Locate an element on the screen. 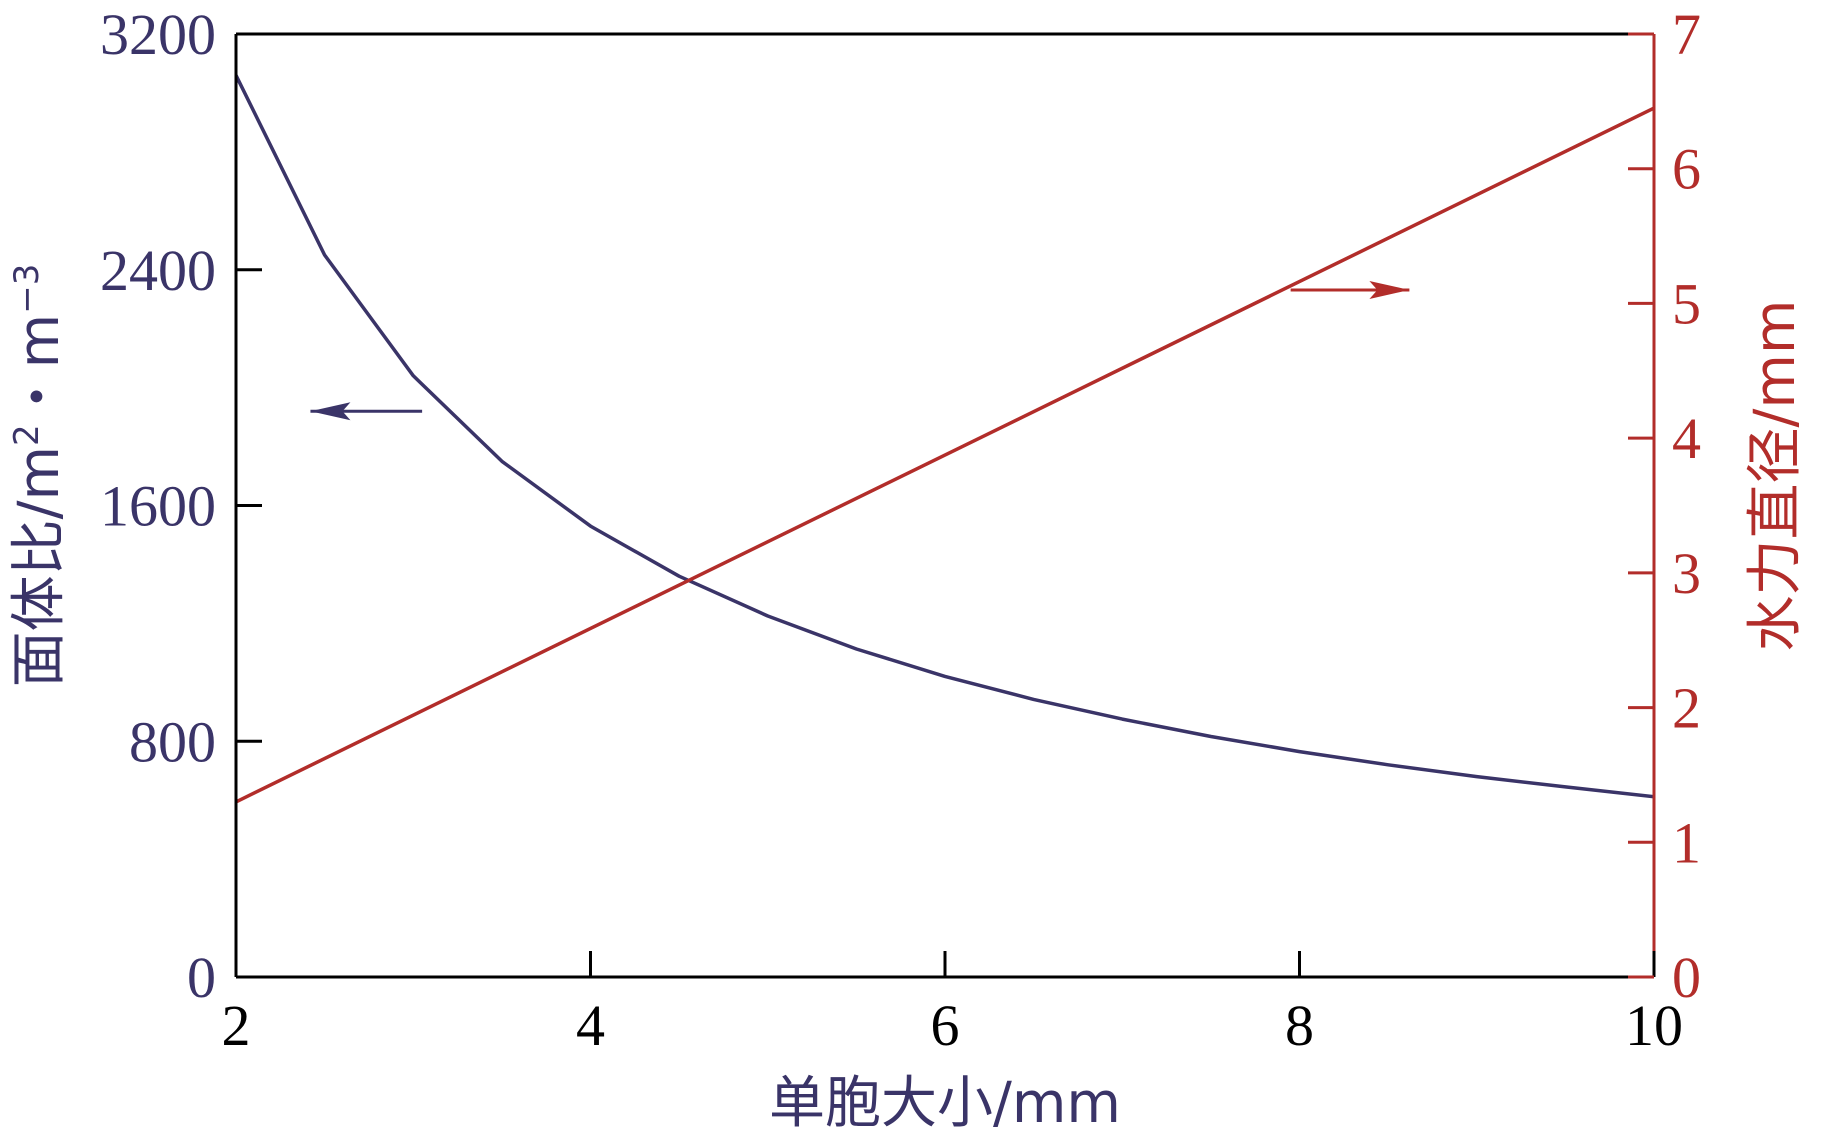  y-right-tick-label: 3 is located at coordinates (1686, 573).